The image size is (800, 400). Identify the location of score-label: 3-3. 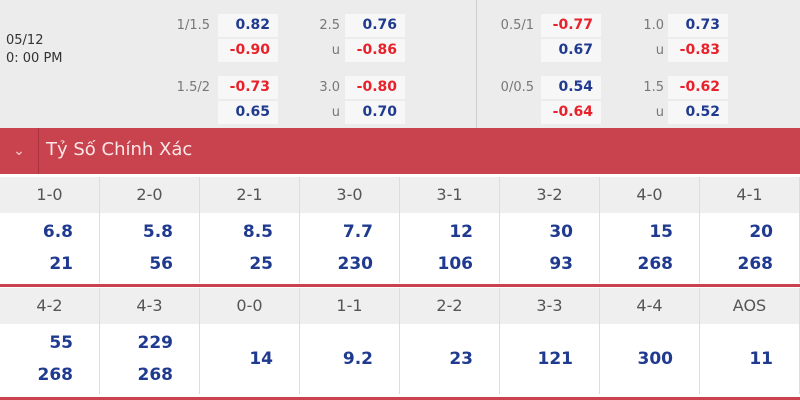
(550, 306).